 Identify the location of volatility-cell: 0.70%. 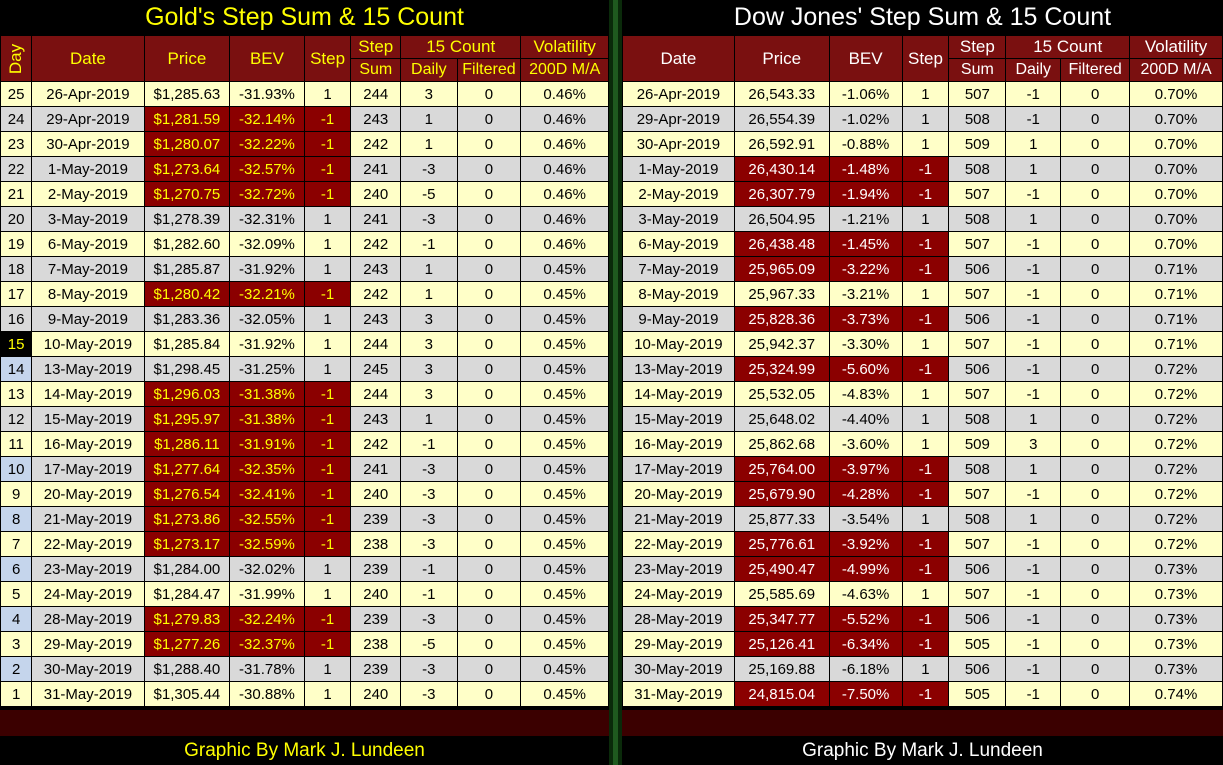
(1176, 144).